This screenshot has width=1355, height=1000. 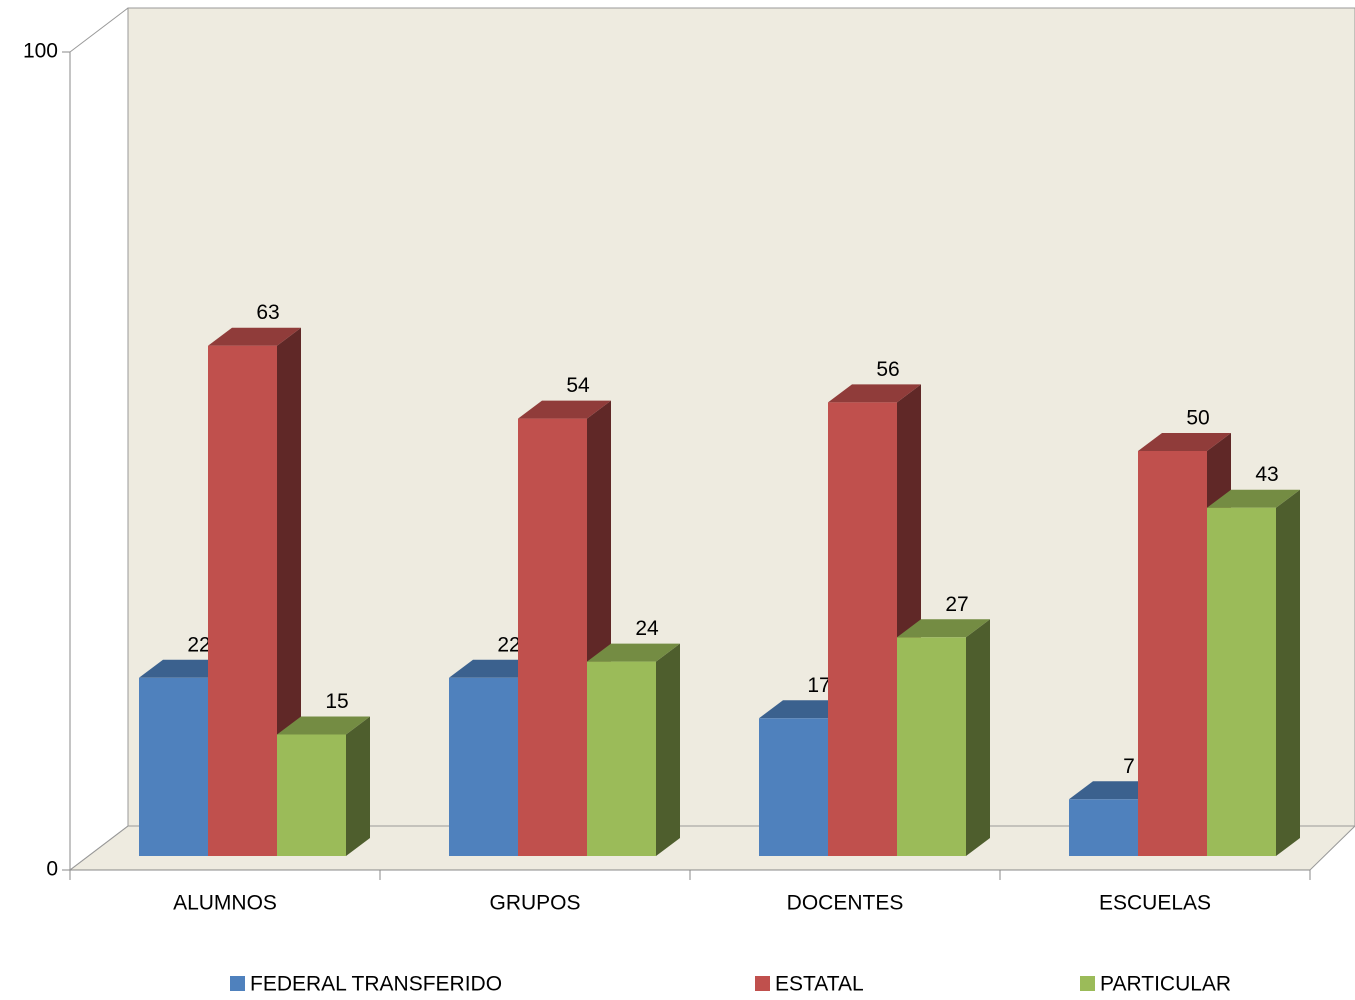 I want to click on x-tick-label: DOCENTES, so click(x=845, y=903).